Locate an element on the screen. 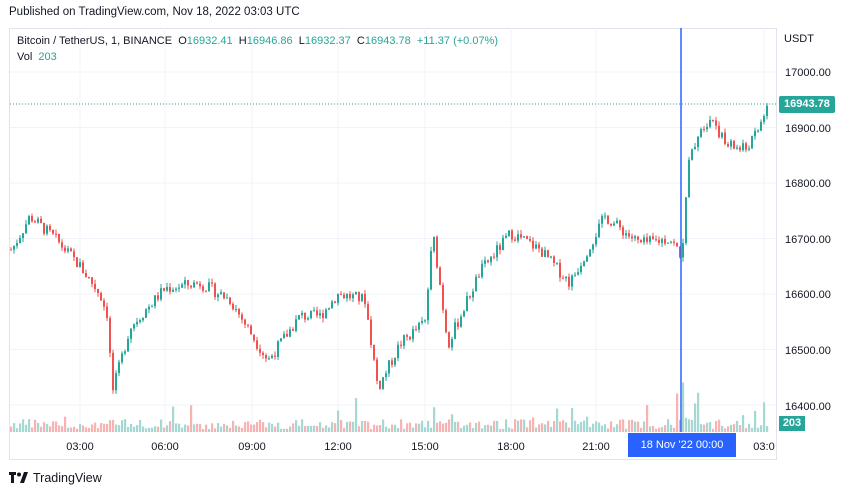  symbol-label: Bitcoin / TetherUS, 1, BINANCE is located at coordinates (95, 41).